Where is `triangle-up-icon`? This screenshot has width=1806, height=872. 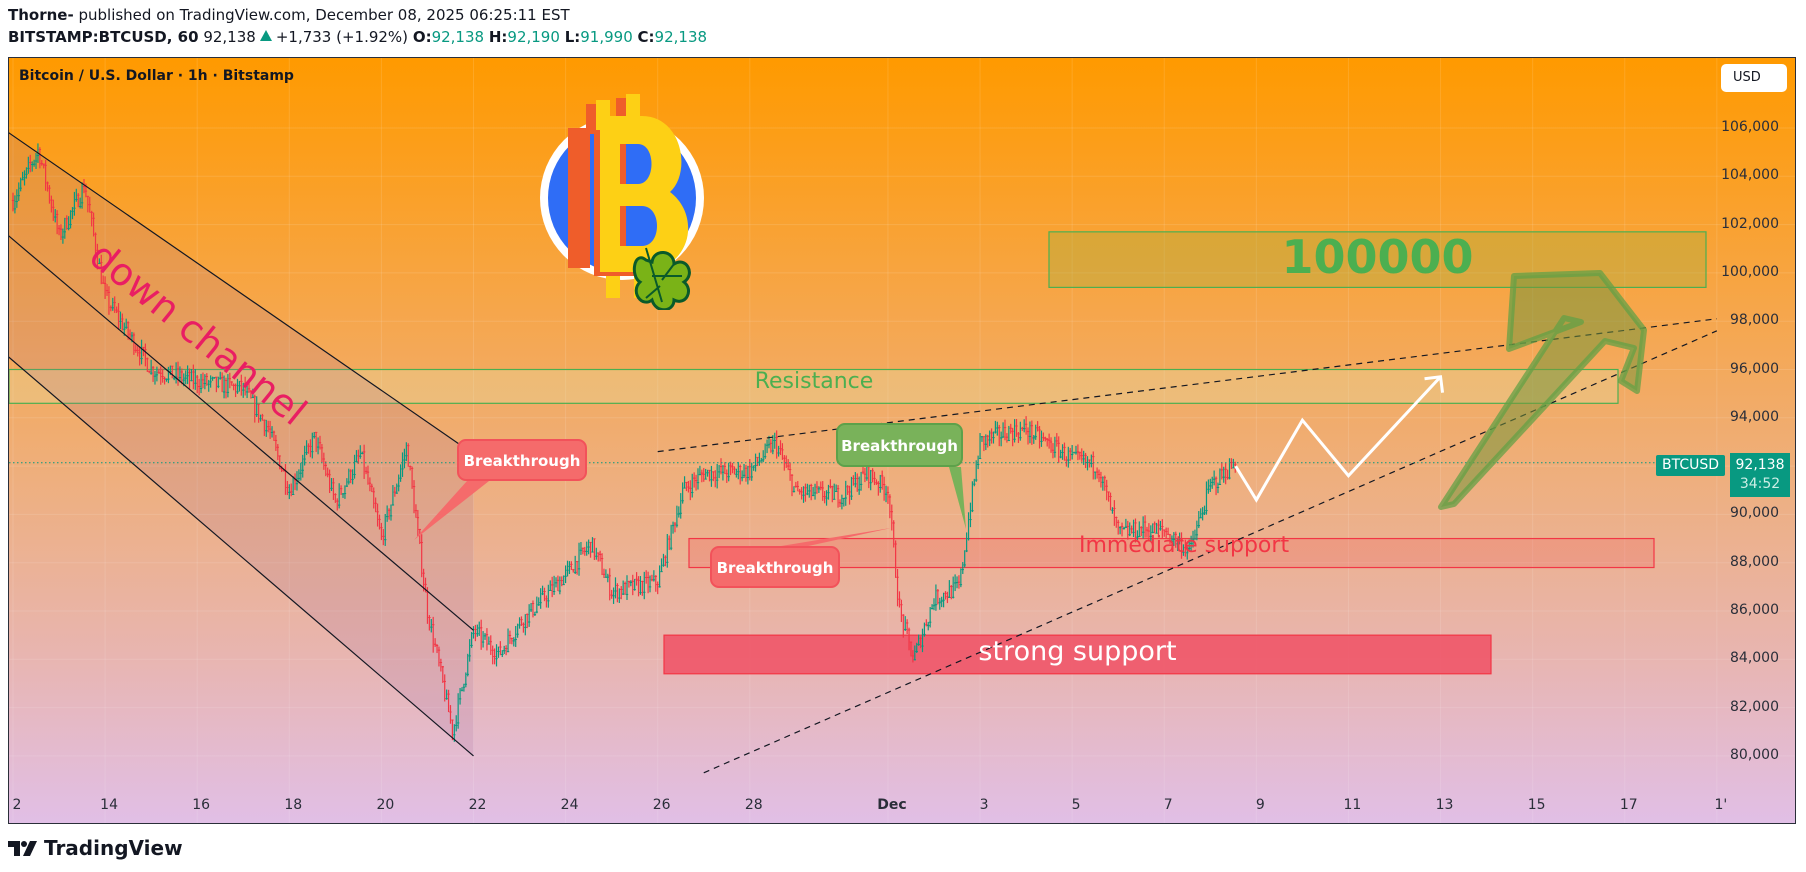 triangle-up-icon is located at coordinates (265, 35).